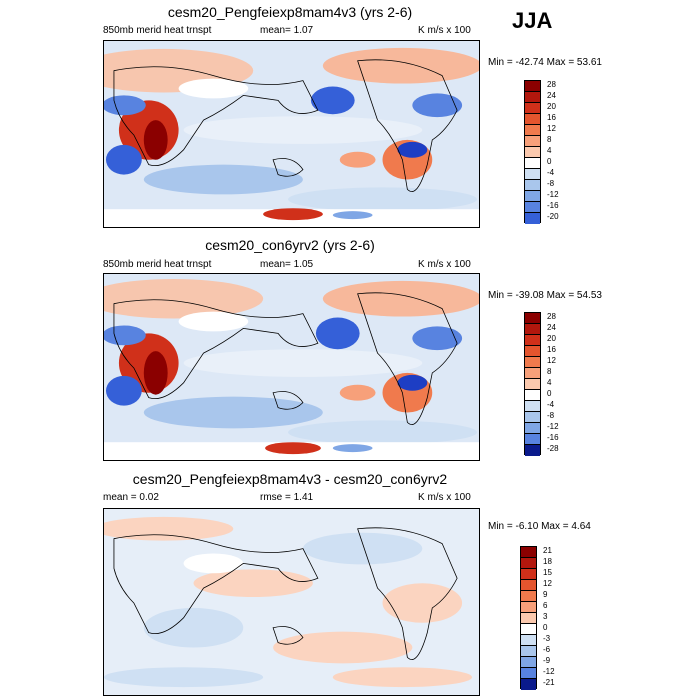  What do you see at coordinates (545, 62) in the screenshot?
I see `panel-1-minmax: Min = -42.74 Max = 53.61` at bounding box center [545, 62].